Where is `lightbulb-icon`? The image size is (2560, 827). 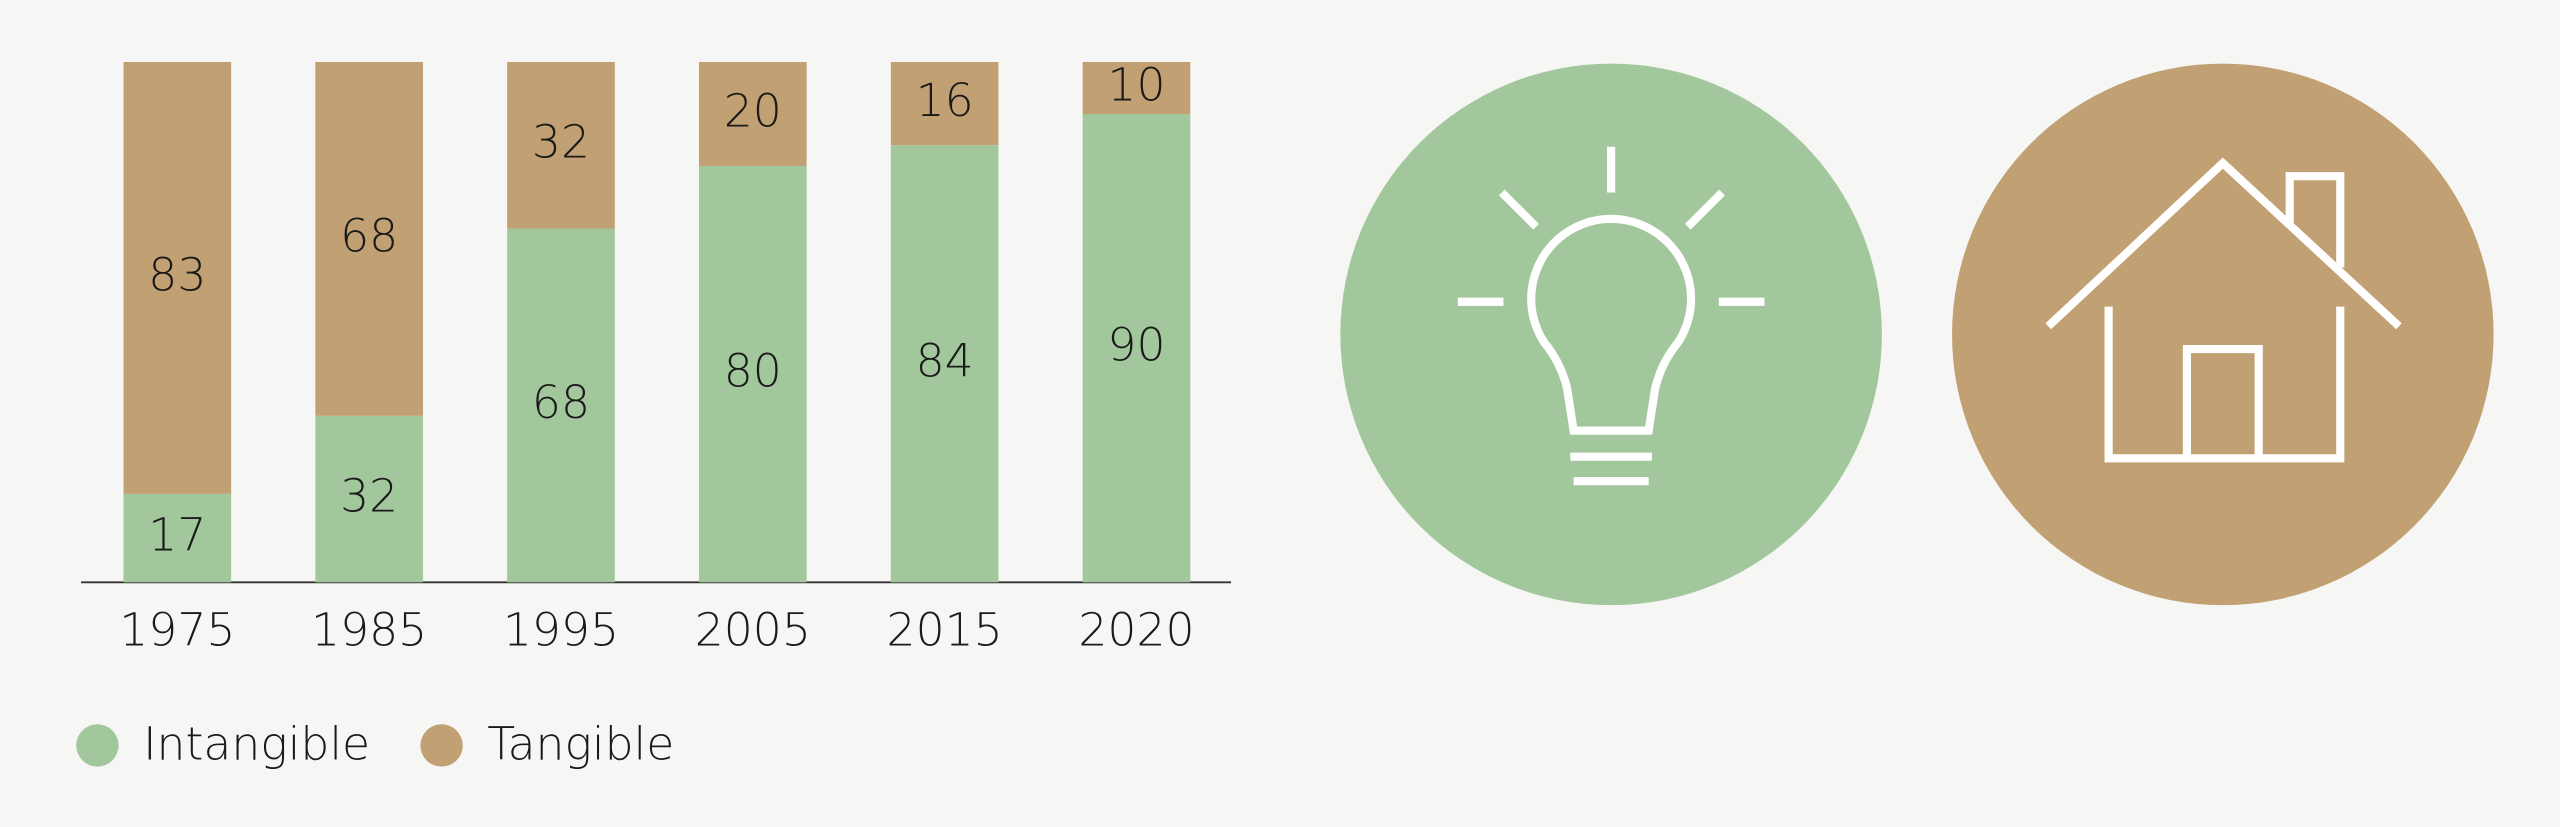
lightbulb-icon is located at coordinates (1611, 334).